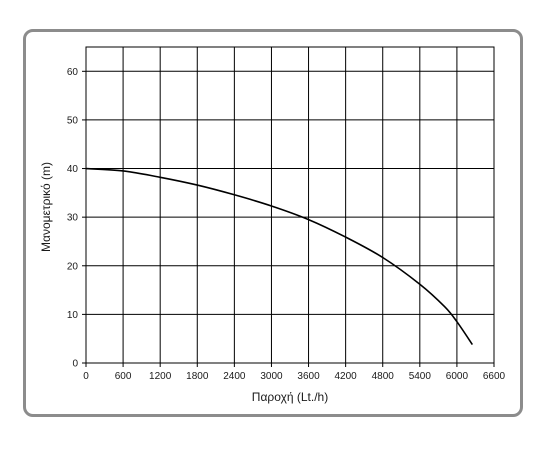  Describe the element at coordinates (73, 218) in the screenshot. I see `y-tick-label: 30` at that location.